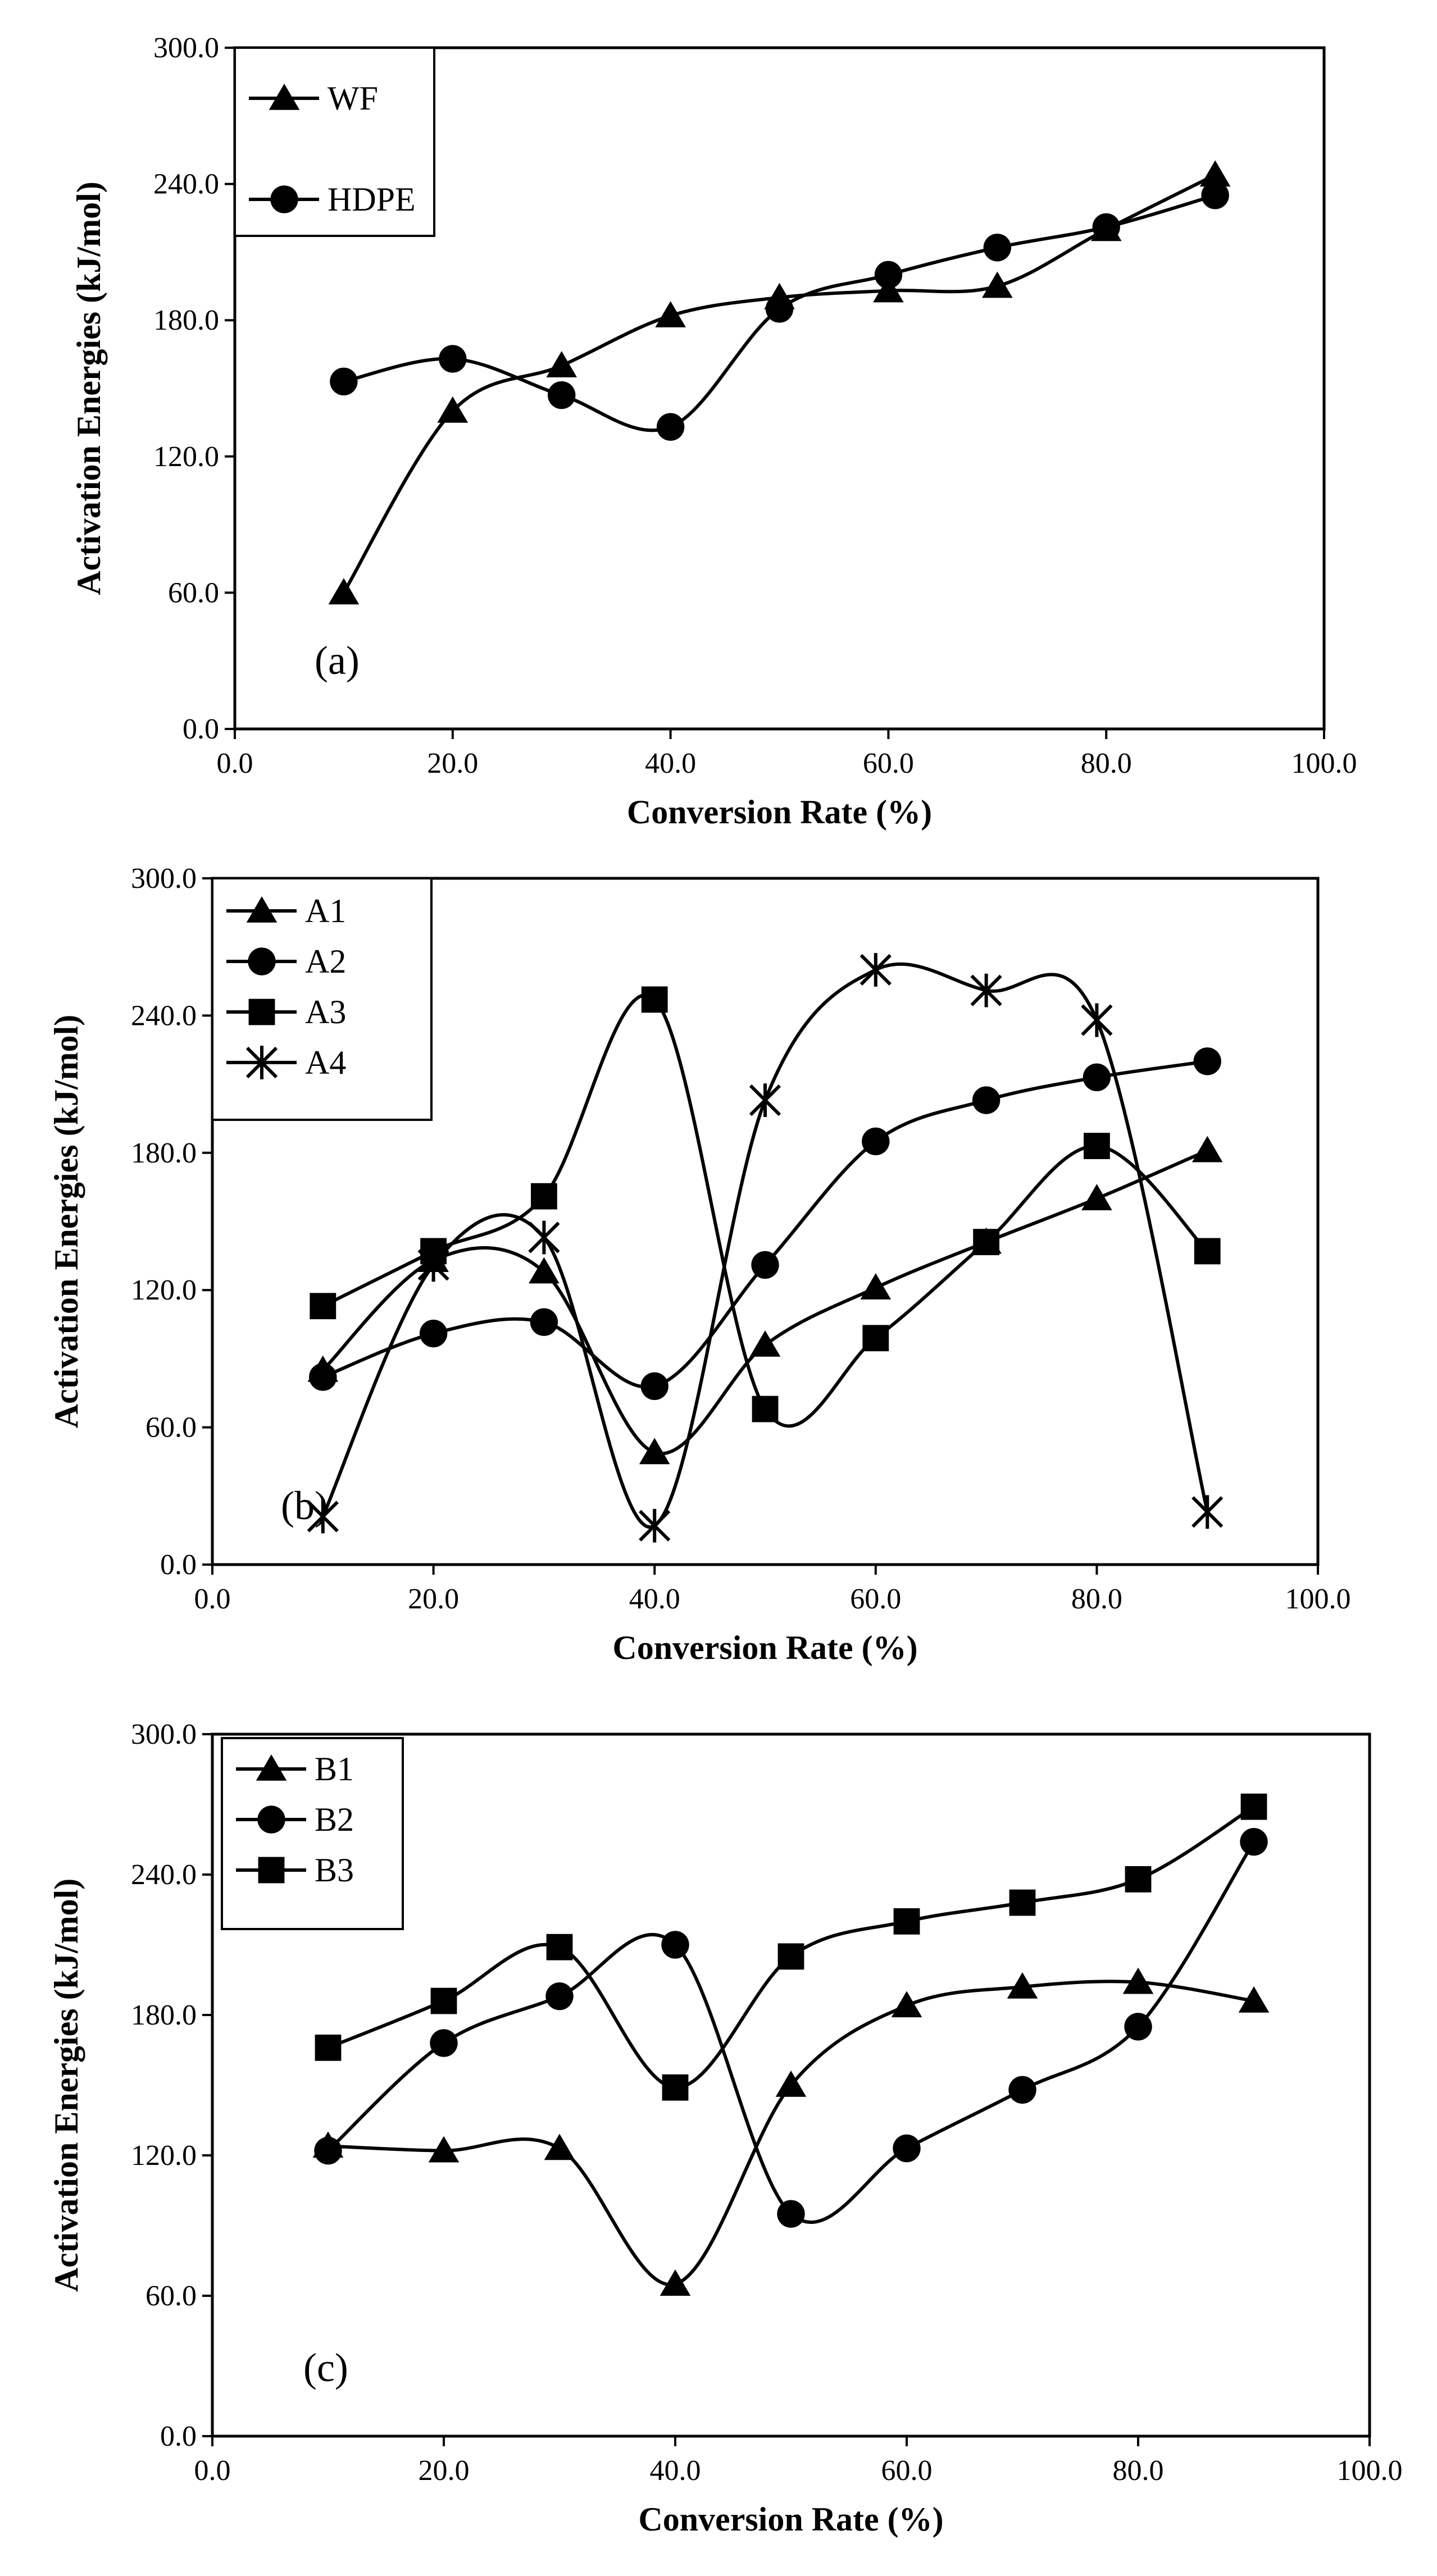  Describe the element at coordinates (271, 1820) in the screenshot. I see `legend-marker-B2` at that location.